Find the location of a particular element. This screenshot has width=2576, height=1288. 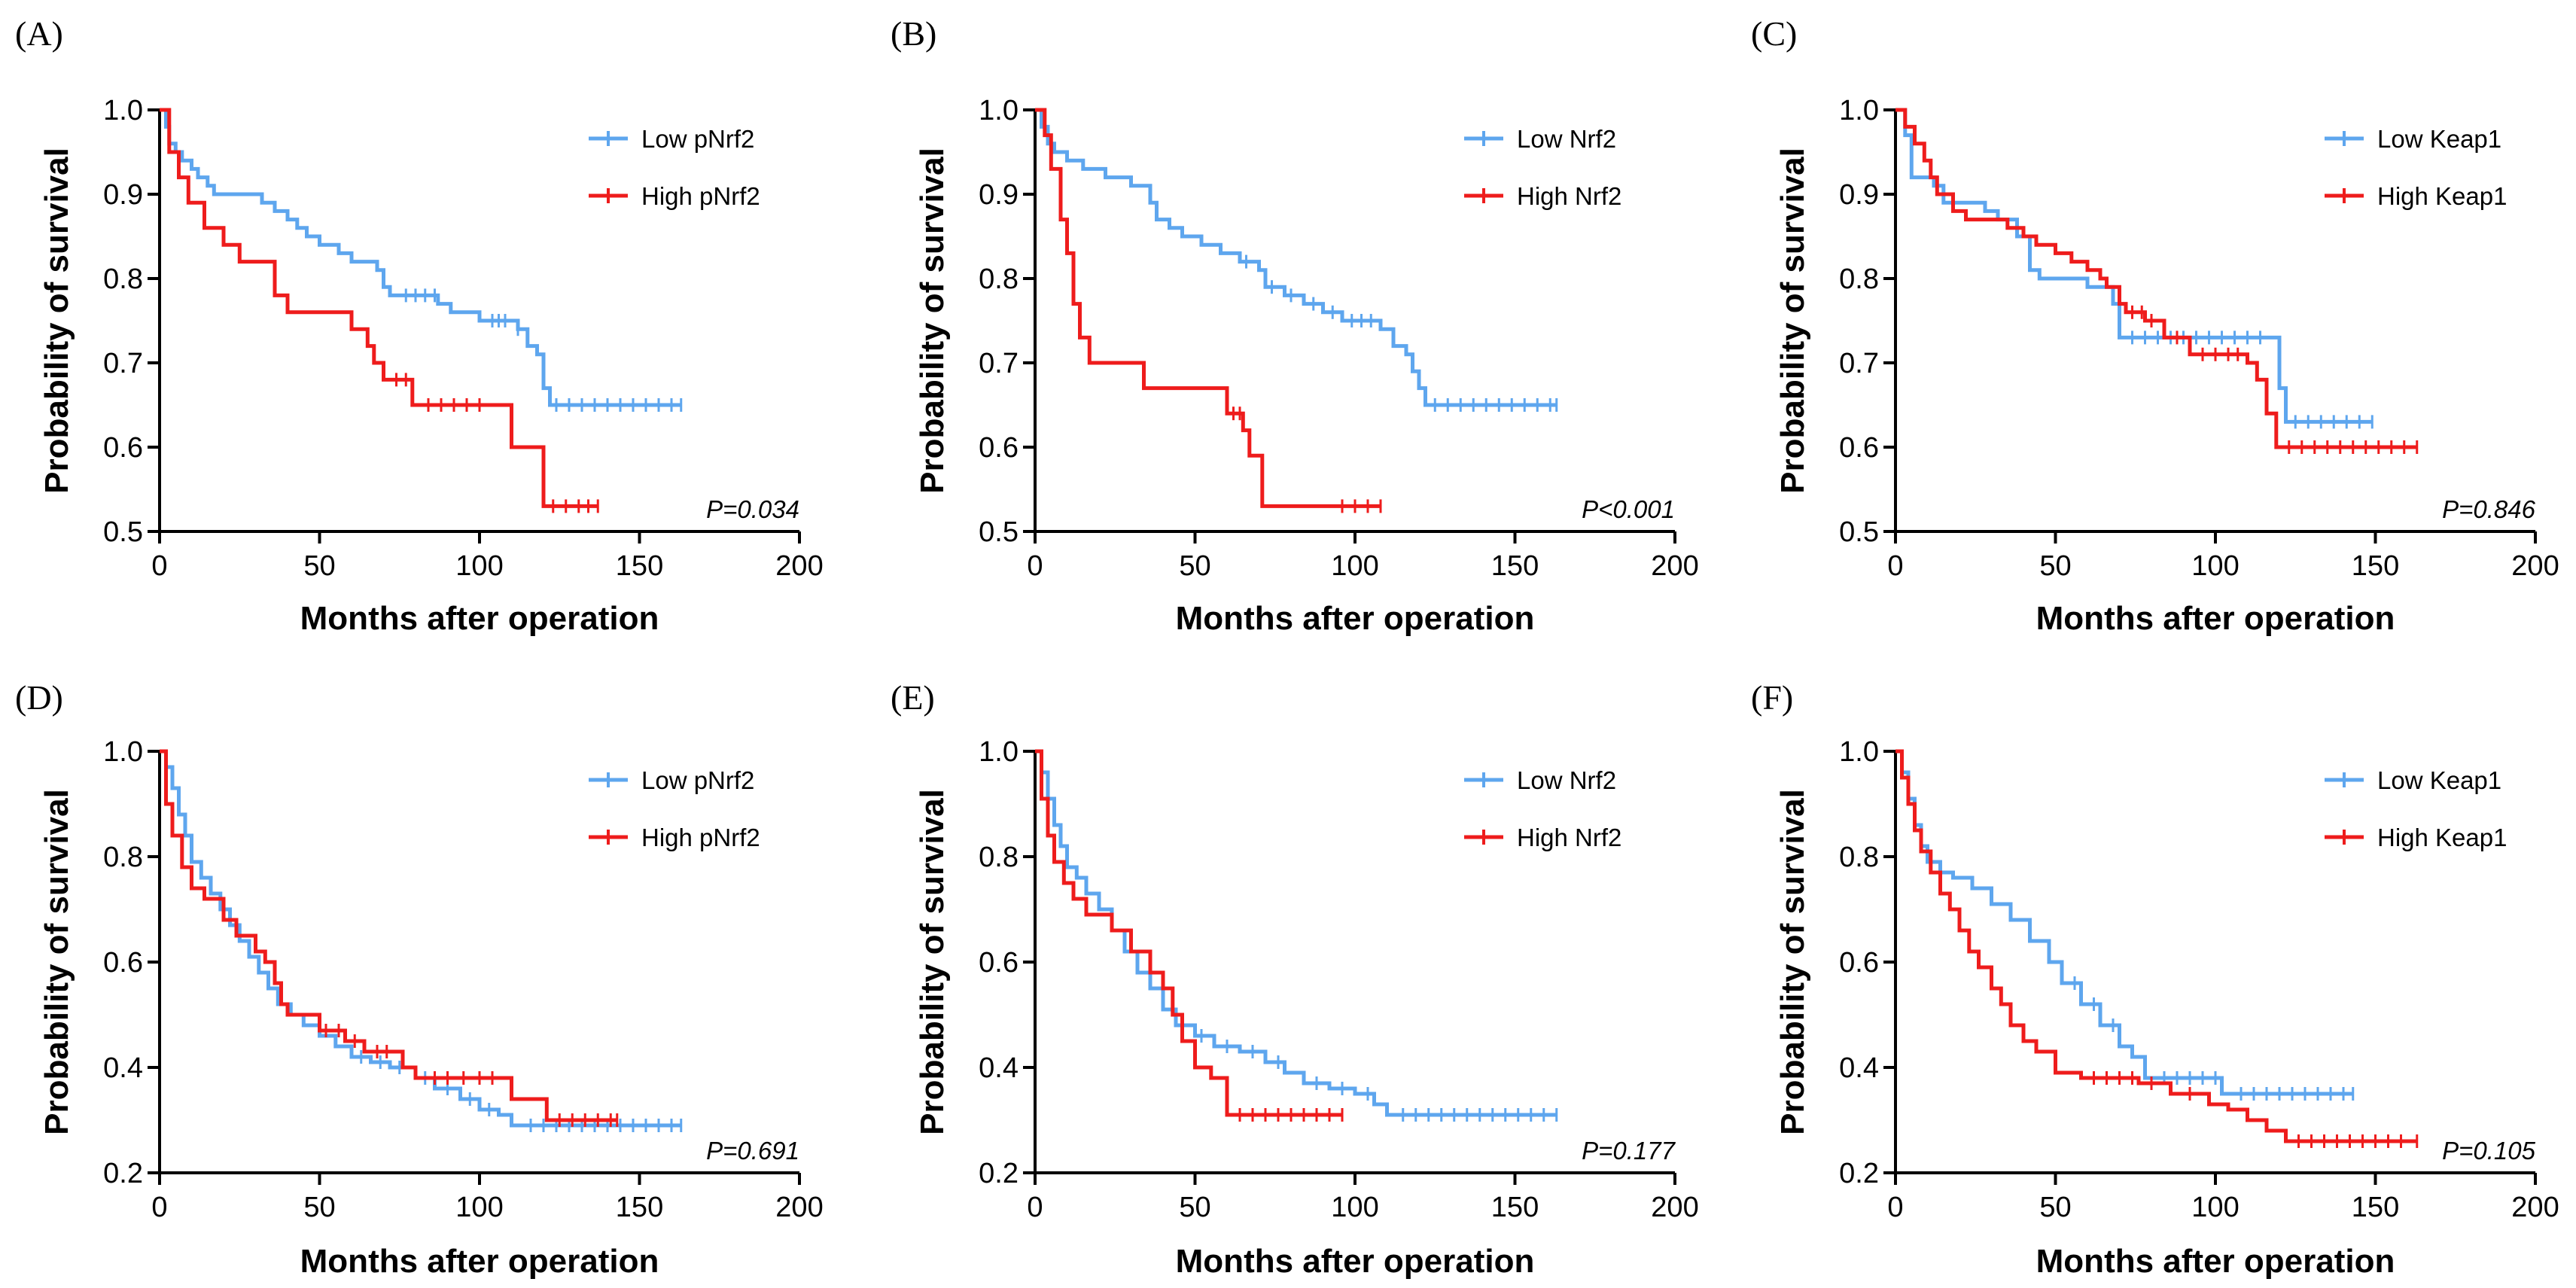

legend-entry-label: Low pNrf2 is located at coordinates (697, 780).